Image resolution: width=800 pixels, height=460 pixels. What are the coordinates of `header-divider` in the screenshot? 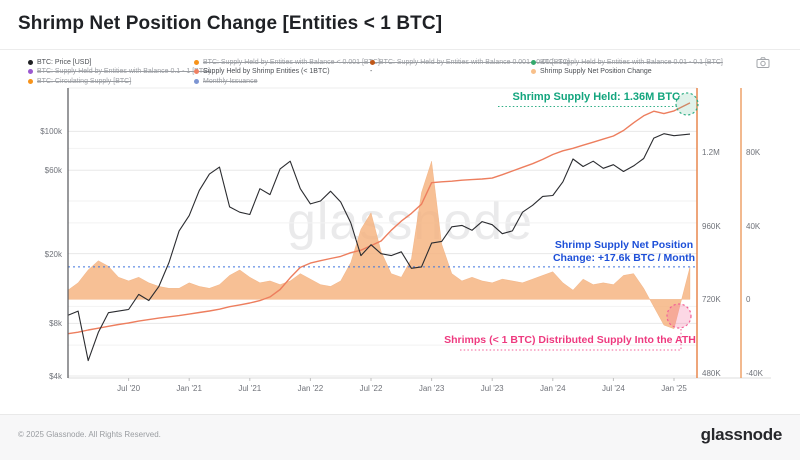 It's located at (400, 49).